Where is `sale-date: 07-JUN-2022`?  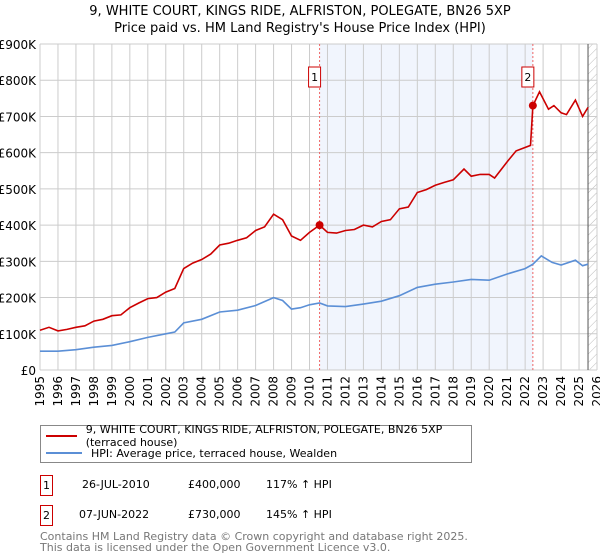
sale-date: 07-JUN-2022 is located at coordinates (114, 514).